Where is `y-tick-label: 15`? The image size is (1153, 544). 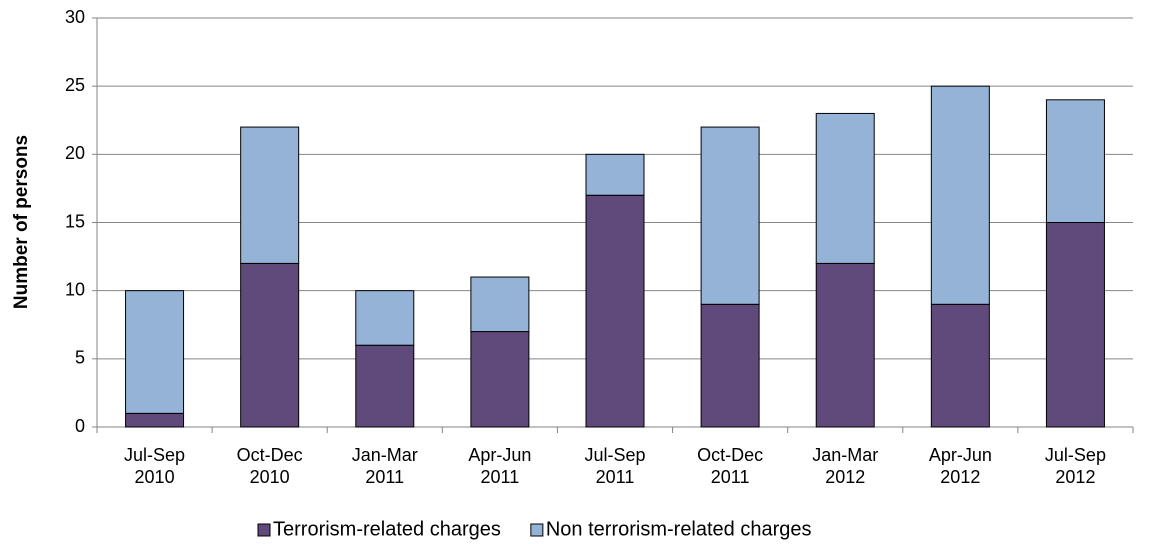
y-tick-label: 15 is located at coordinates (75, 221).